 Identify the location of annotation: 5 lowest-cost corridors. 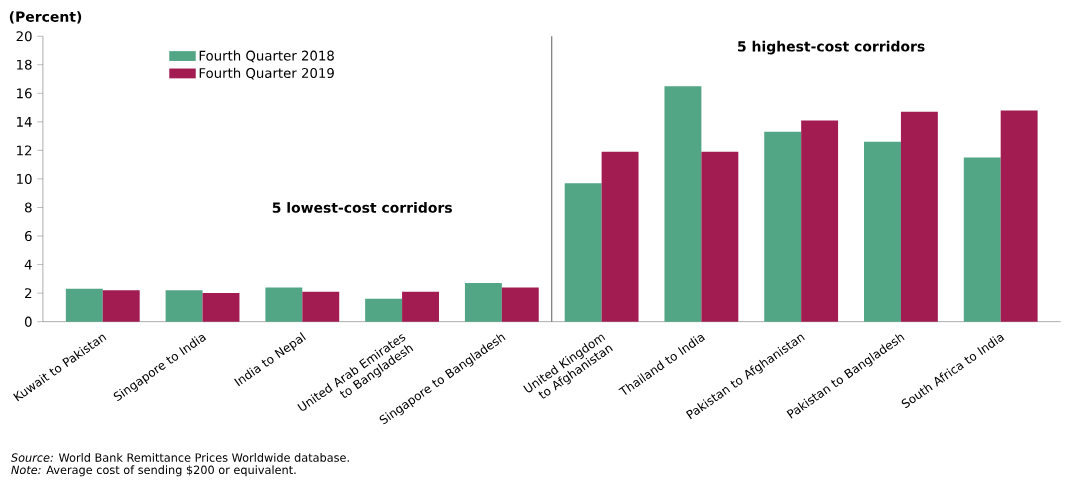
(362, 207).